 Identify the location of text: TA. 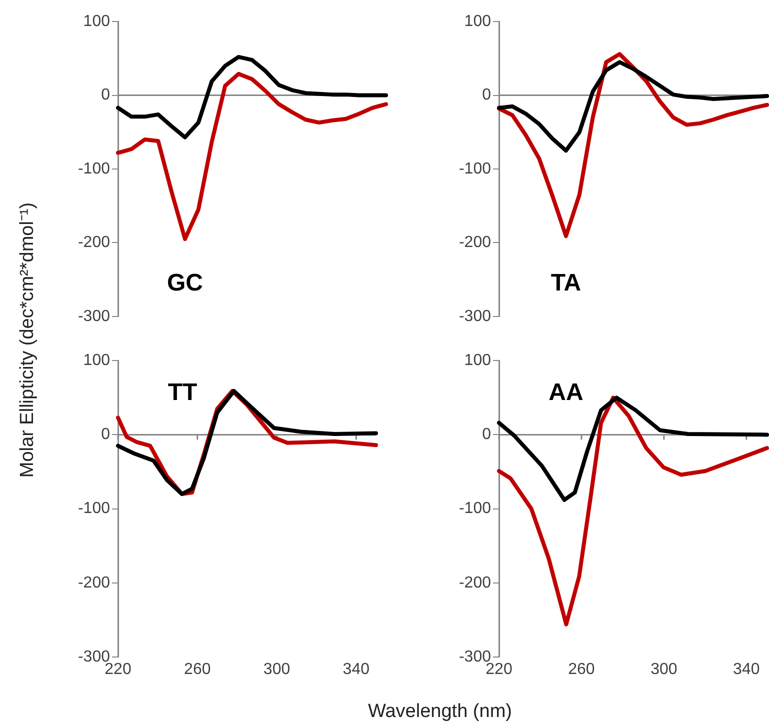
(566, 283).